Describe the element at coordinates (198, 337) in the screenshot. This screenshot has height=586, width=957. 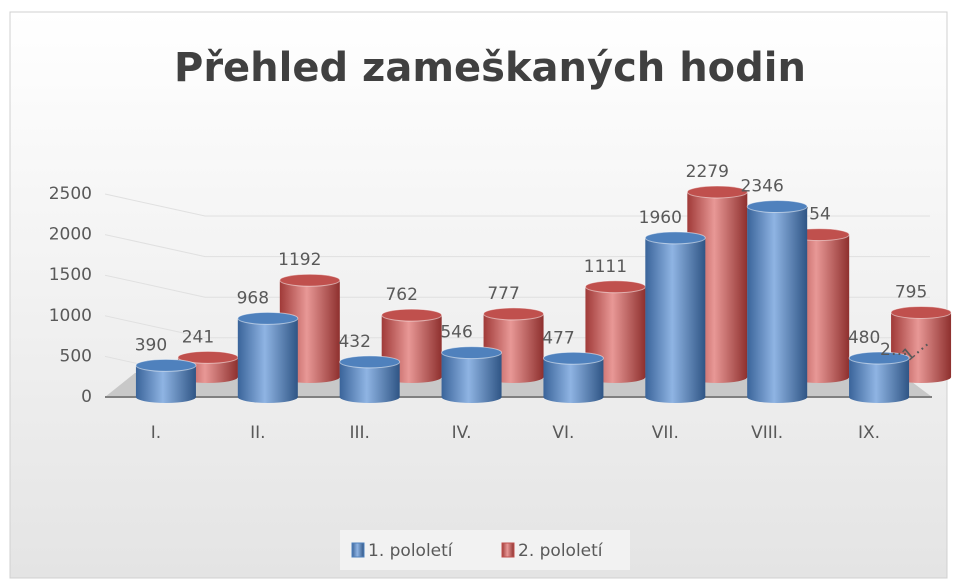
I see `value-label: 241` at that location.